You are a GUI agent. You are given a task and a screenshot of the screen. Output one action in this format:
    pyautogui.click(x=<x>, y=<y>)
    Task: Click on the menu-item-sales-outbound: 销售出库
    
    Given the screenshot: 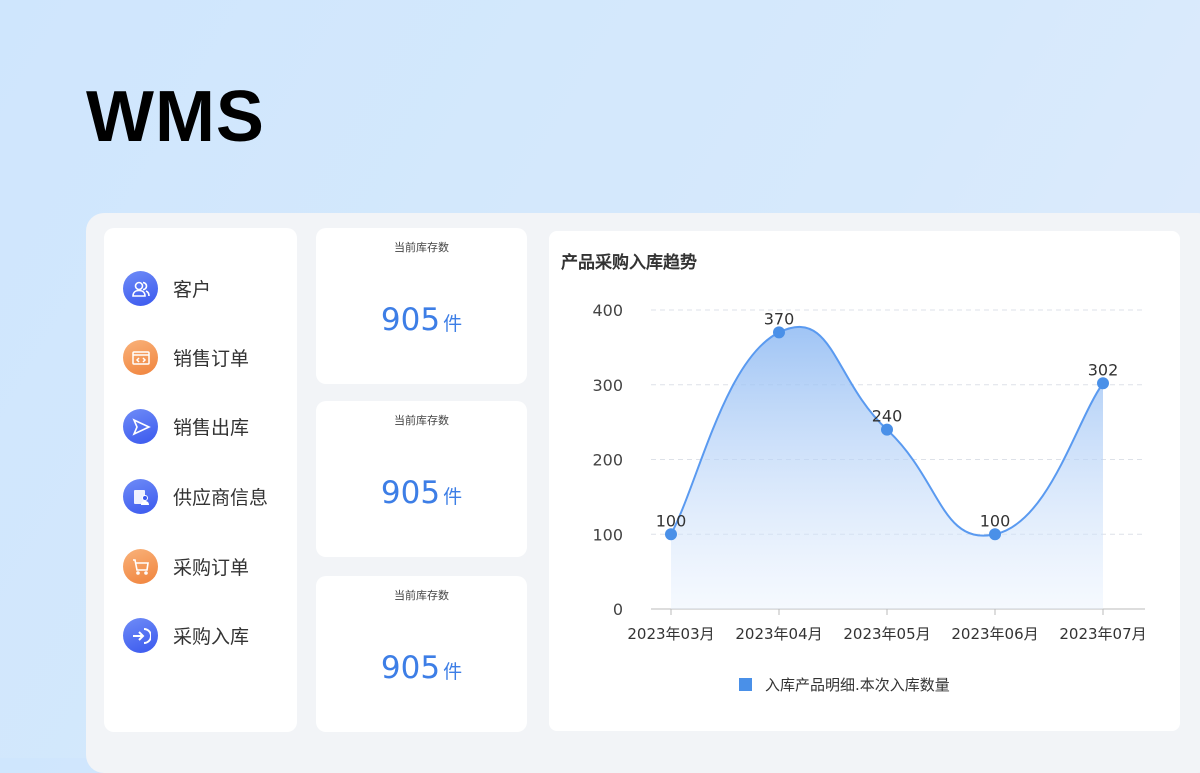 What is the action you would take?
    pyautogui.click(x=186, y=426)
    